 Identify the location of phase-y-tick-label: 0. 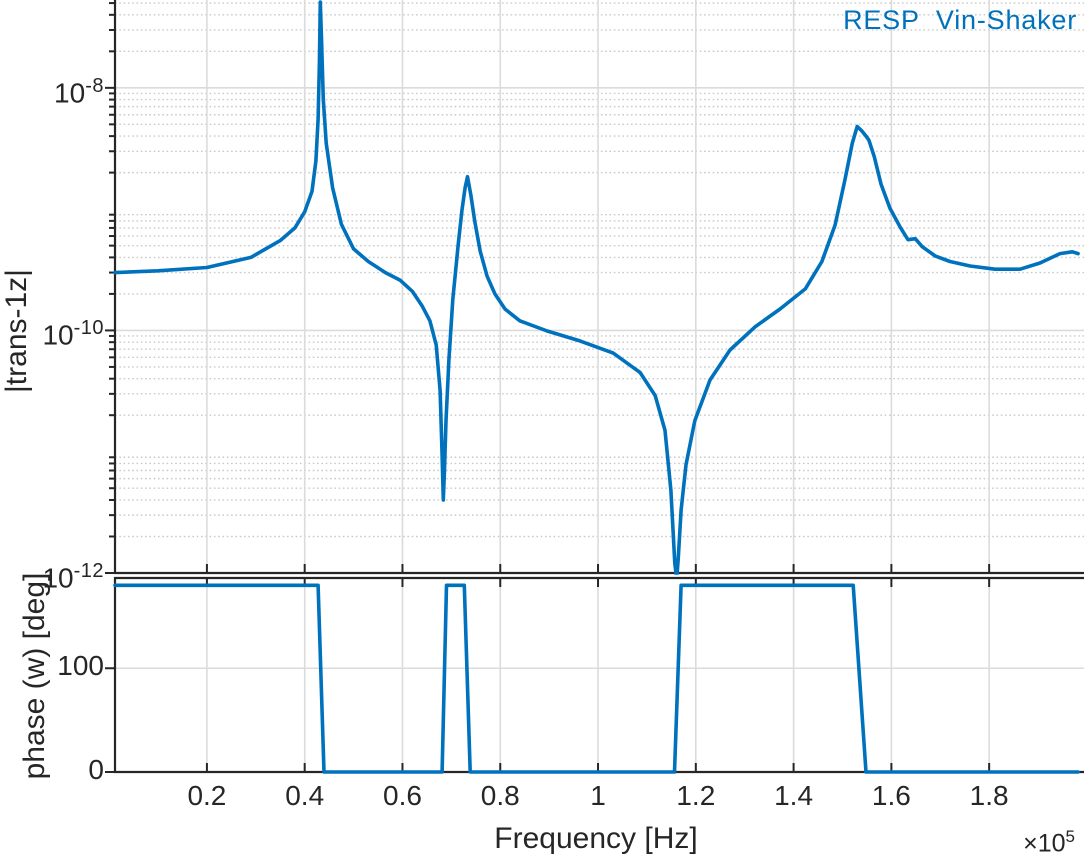
(96, 769).